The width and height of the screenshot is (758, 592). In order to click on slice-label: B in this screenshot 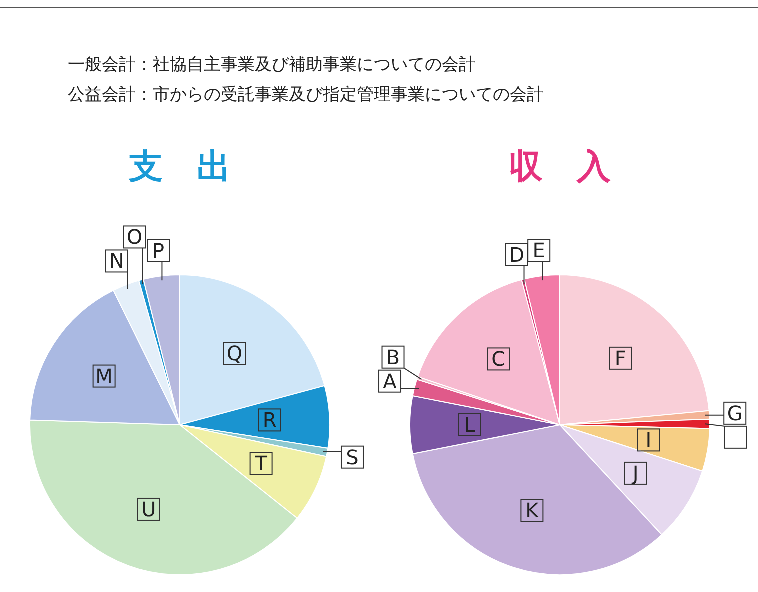, I will do `click(393, 357)`.